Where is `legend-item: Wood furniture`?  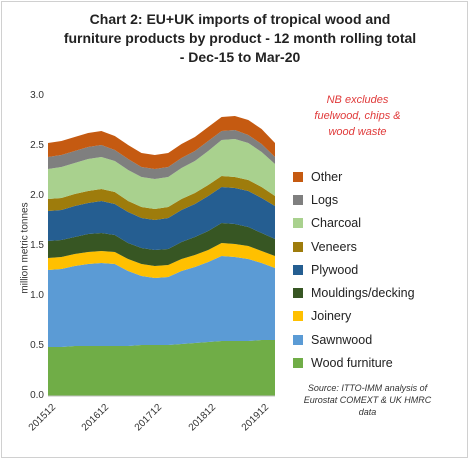
legend-item: Wood furniture is located at coordinates (354, 362).